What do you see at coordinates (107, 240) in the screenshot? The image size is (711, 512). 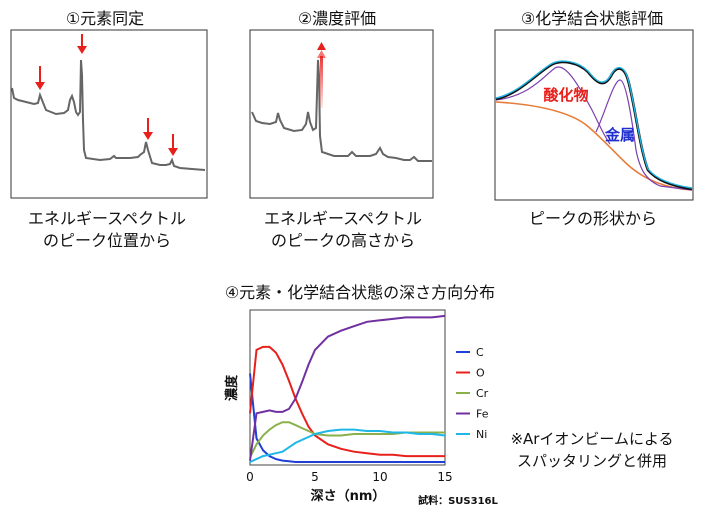 I see `panel1-caption-line2: のピーク位置から` at bounding box center [107, 240].